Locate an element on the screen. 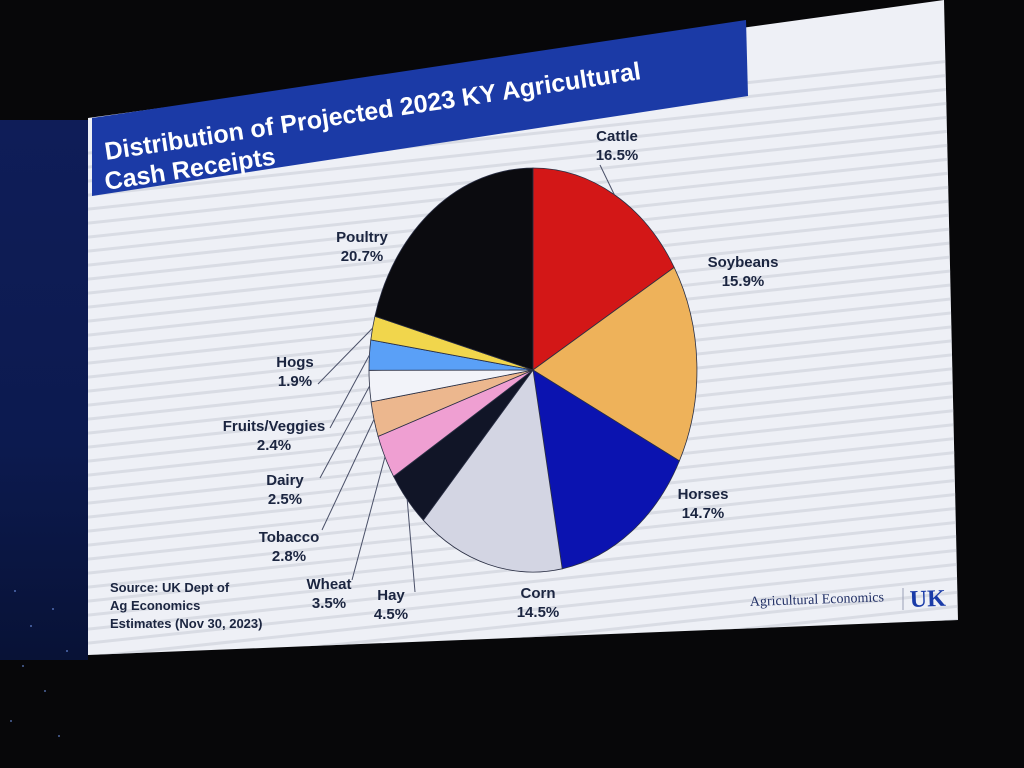 This screenshot has width=1024, height=768. uk-logo: UK is located at coordinates (927, 599).